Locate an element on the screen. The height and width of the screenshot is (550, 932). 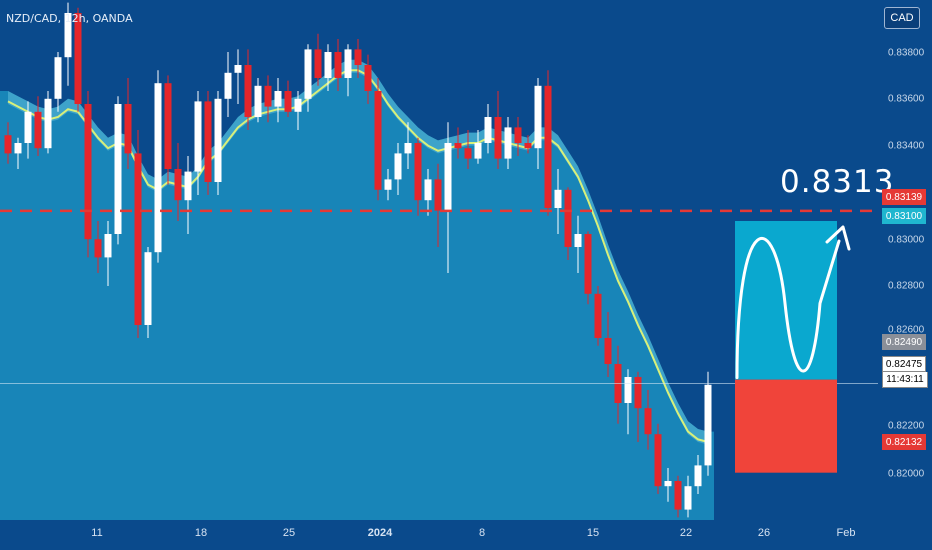
target-price-annotation: 0.8313 is located at coordinates (837, 182).